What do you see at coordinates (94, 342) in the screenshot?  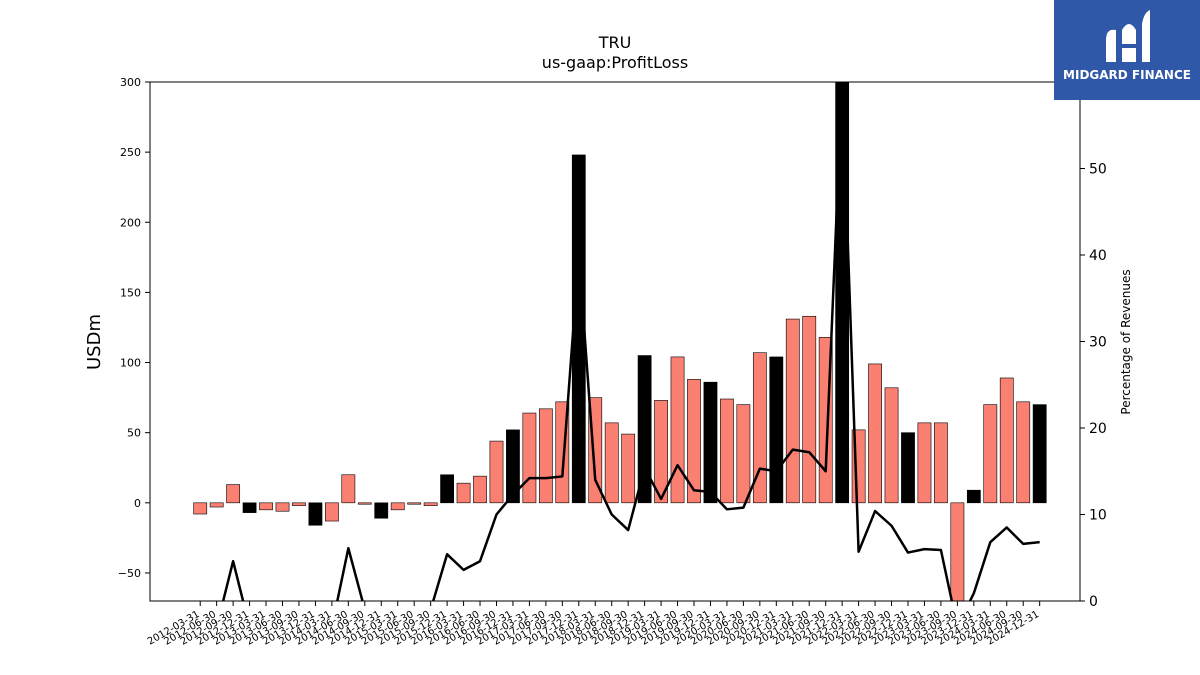 I see `y-axis-label: USDm` at bounding box center [94, 342].